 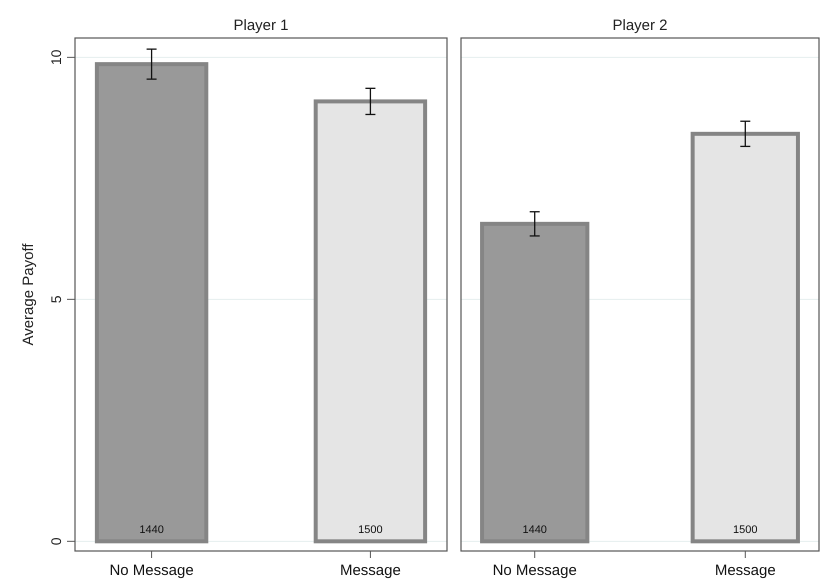 I want to click on y-axis-title: Average Payoff, so click(x=28, y=294).